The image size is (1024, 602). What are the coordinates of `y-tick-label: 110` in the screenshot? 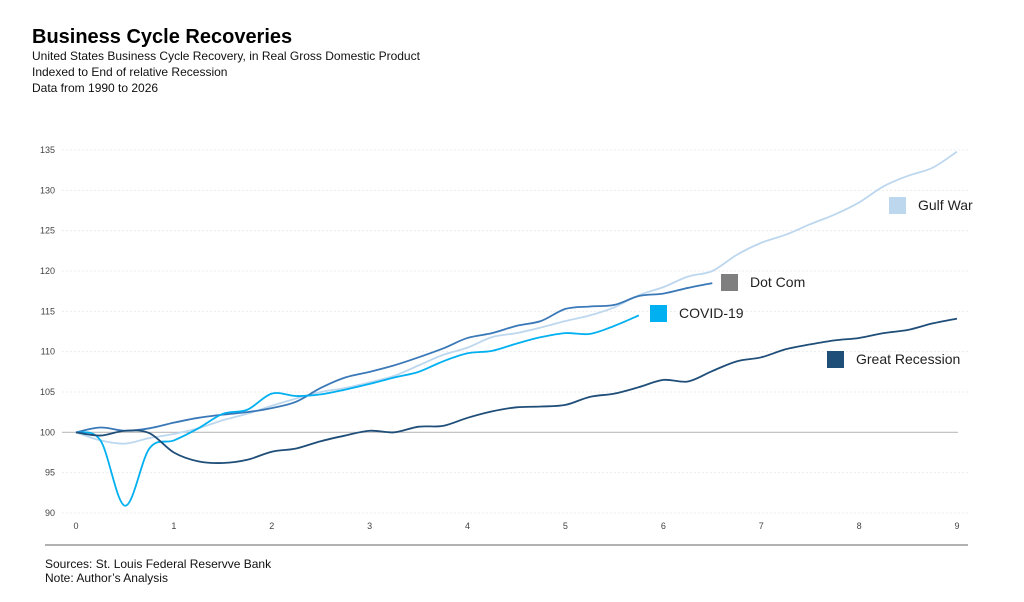 It's located at (48, 352).